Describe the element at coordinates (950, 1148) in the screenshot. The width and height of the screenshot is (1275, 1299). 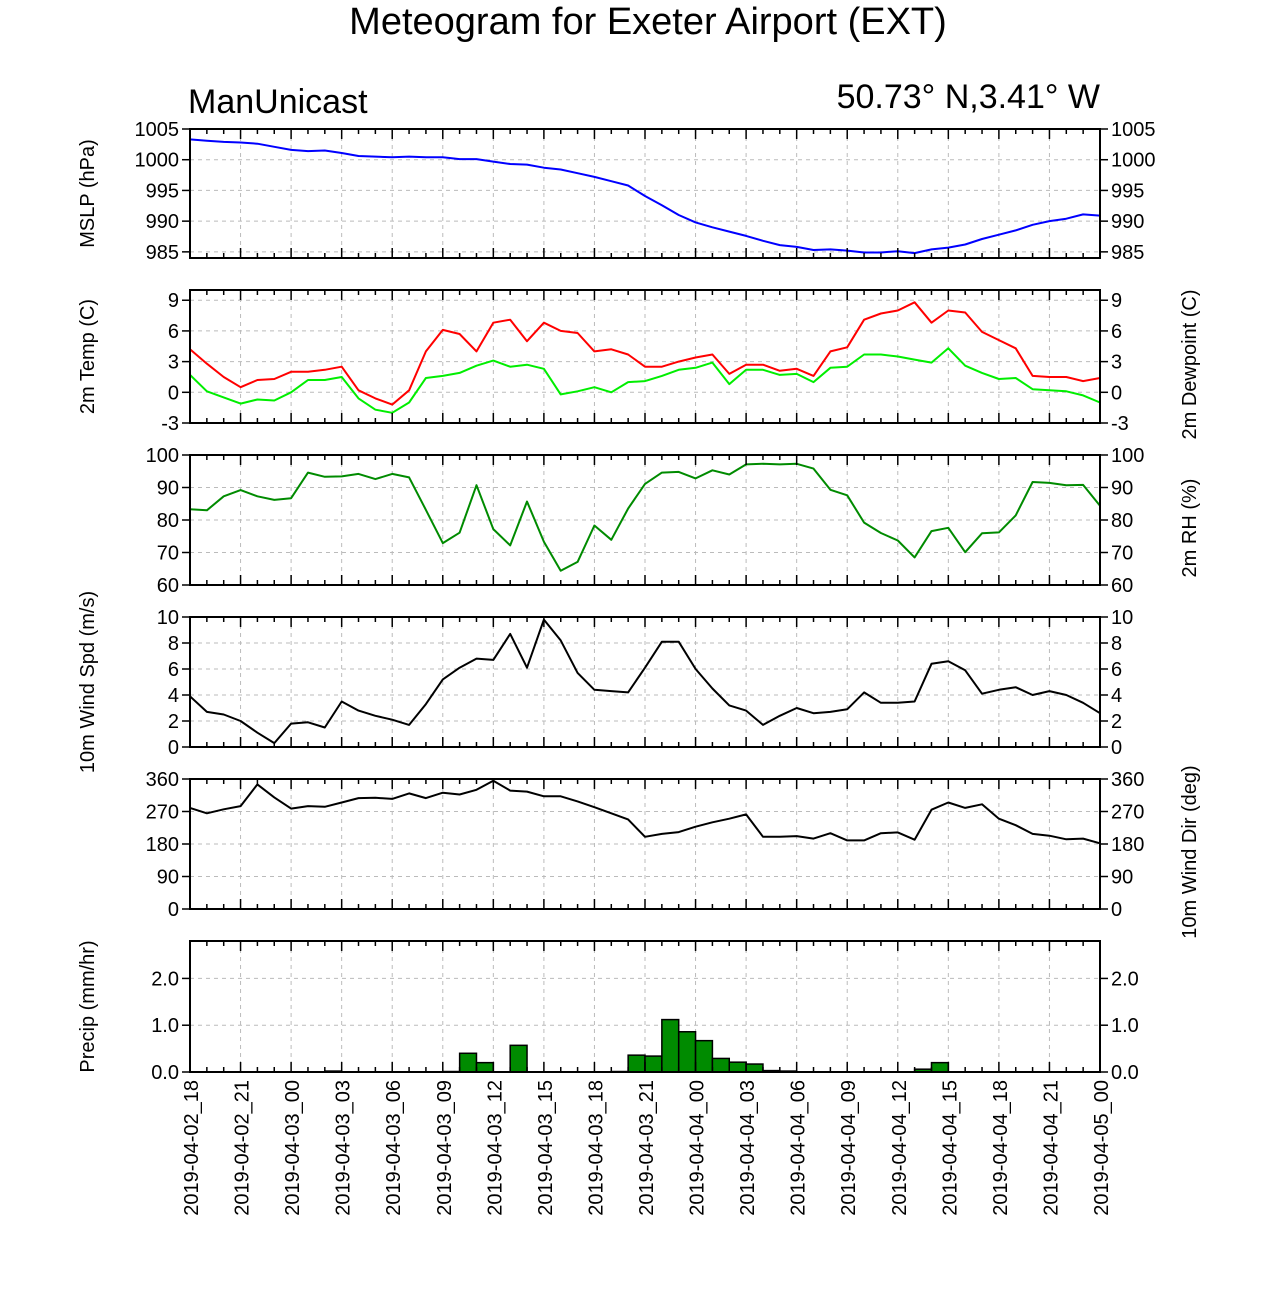
I see `x-tick-label: 2019-04-04_15` at that location.